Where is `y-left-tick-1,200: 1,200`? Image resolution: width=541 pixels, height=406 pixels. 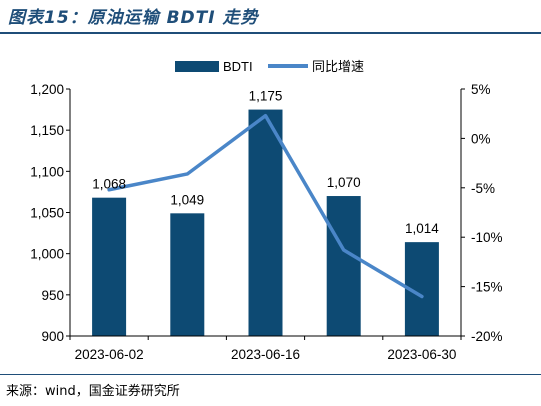
y-left-tick-1,200: 1,200 is located at coordinates (47, 89).